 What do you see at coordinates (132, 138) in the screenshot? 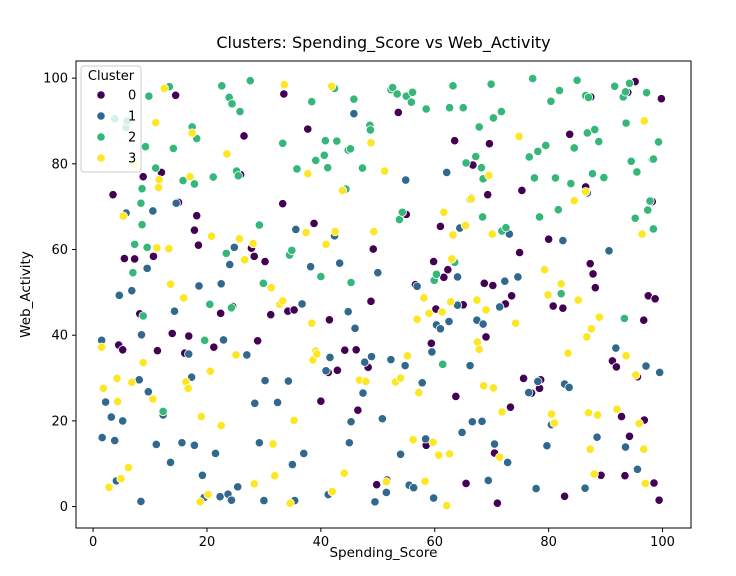
I see `legend-label-2: 2` at bounding box center [132, 138].